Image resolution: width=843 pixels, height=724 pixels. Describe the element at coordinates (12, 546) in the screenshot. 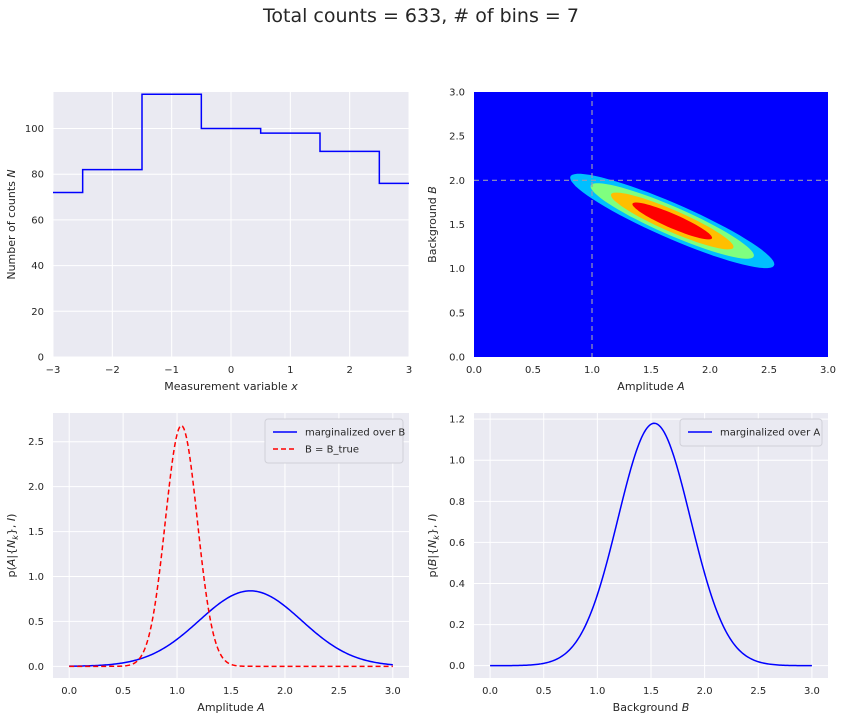

I see `y-axis-label: p(A|{Nk}, I)` at that location.